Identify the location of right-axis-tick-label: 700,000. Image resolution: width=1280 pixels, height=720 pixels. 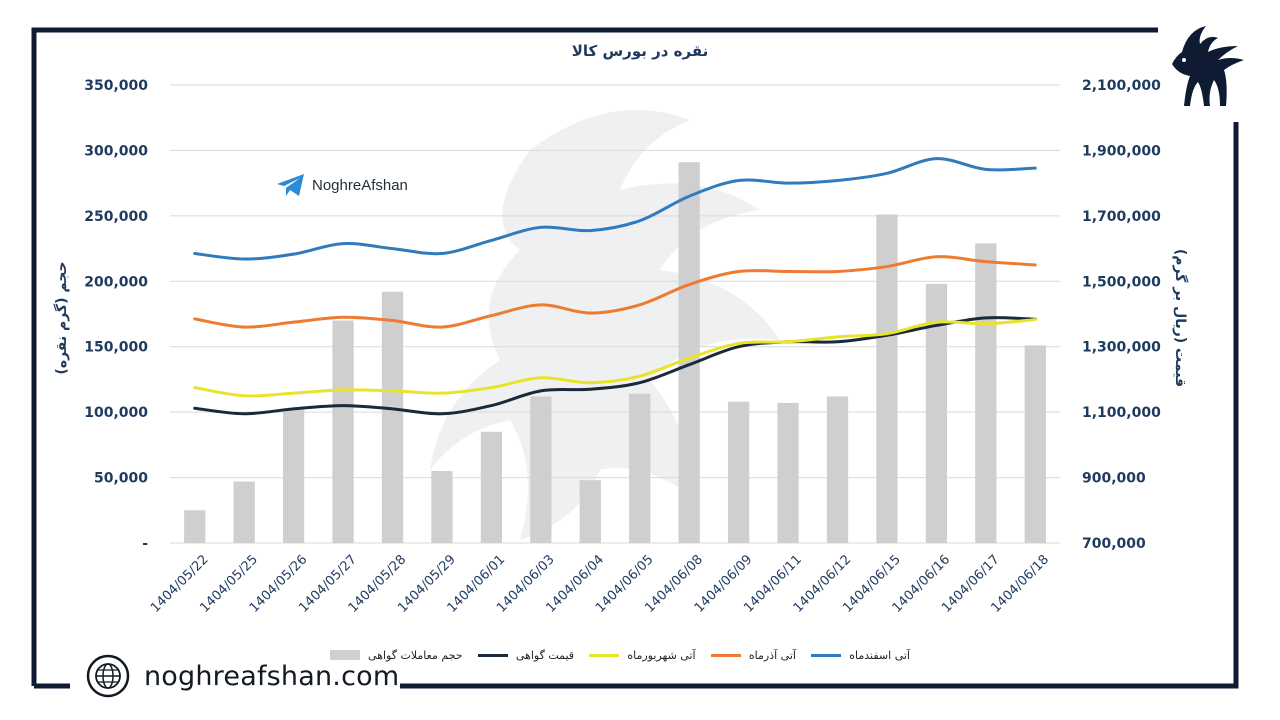
(1114, 544).